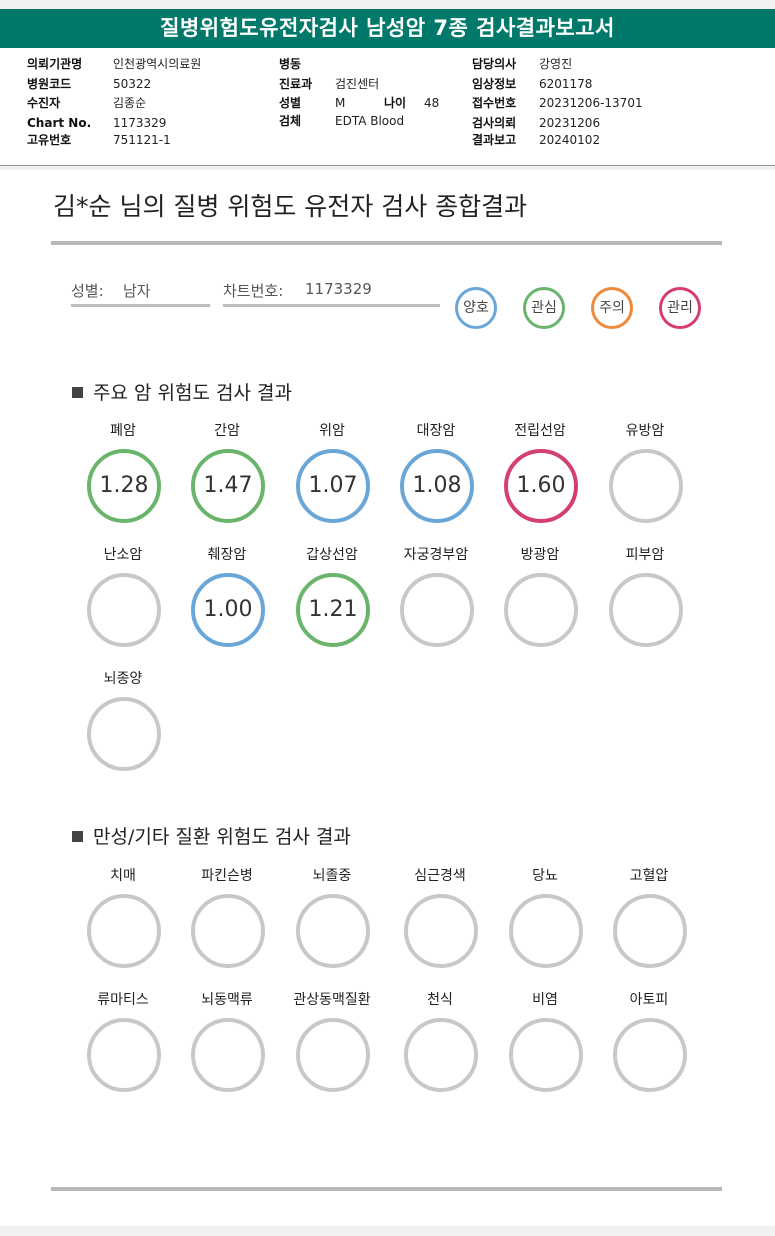 This screenshot has width=775, height=1236. Describe the element at coordinates (476, 308) in the screenshot. I see `legend-good-badge: 양호` at that location.